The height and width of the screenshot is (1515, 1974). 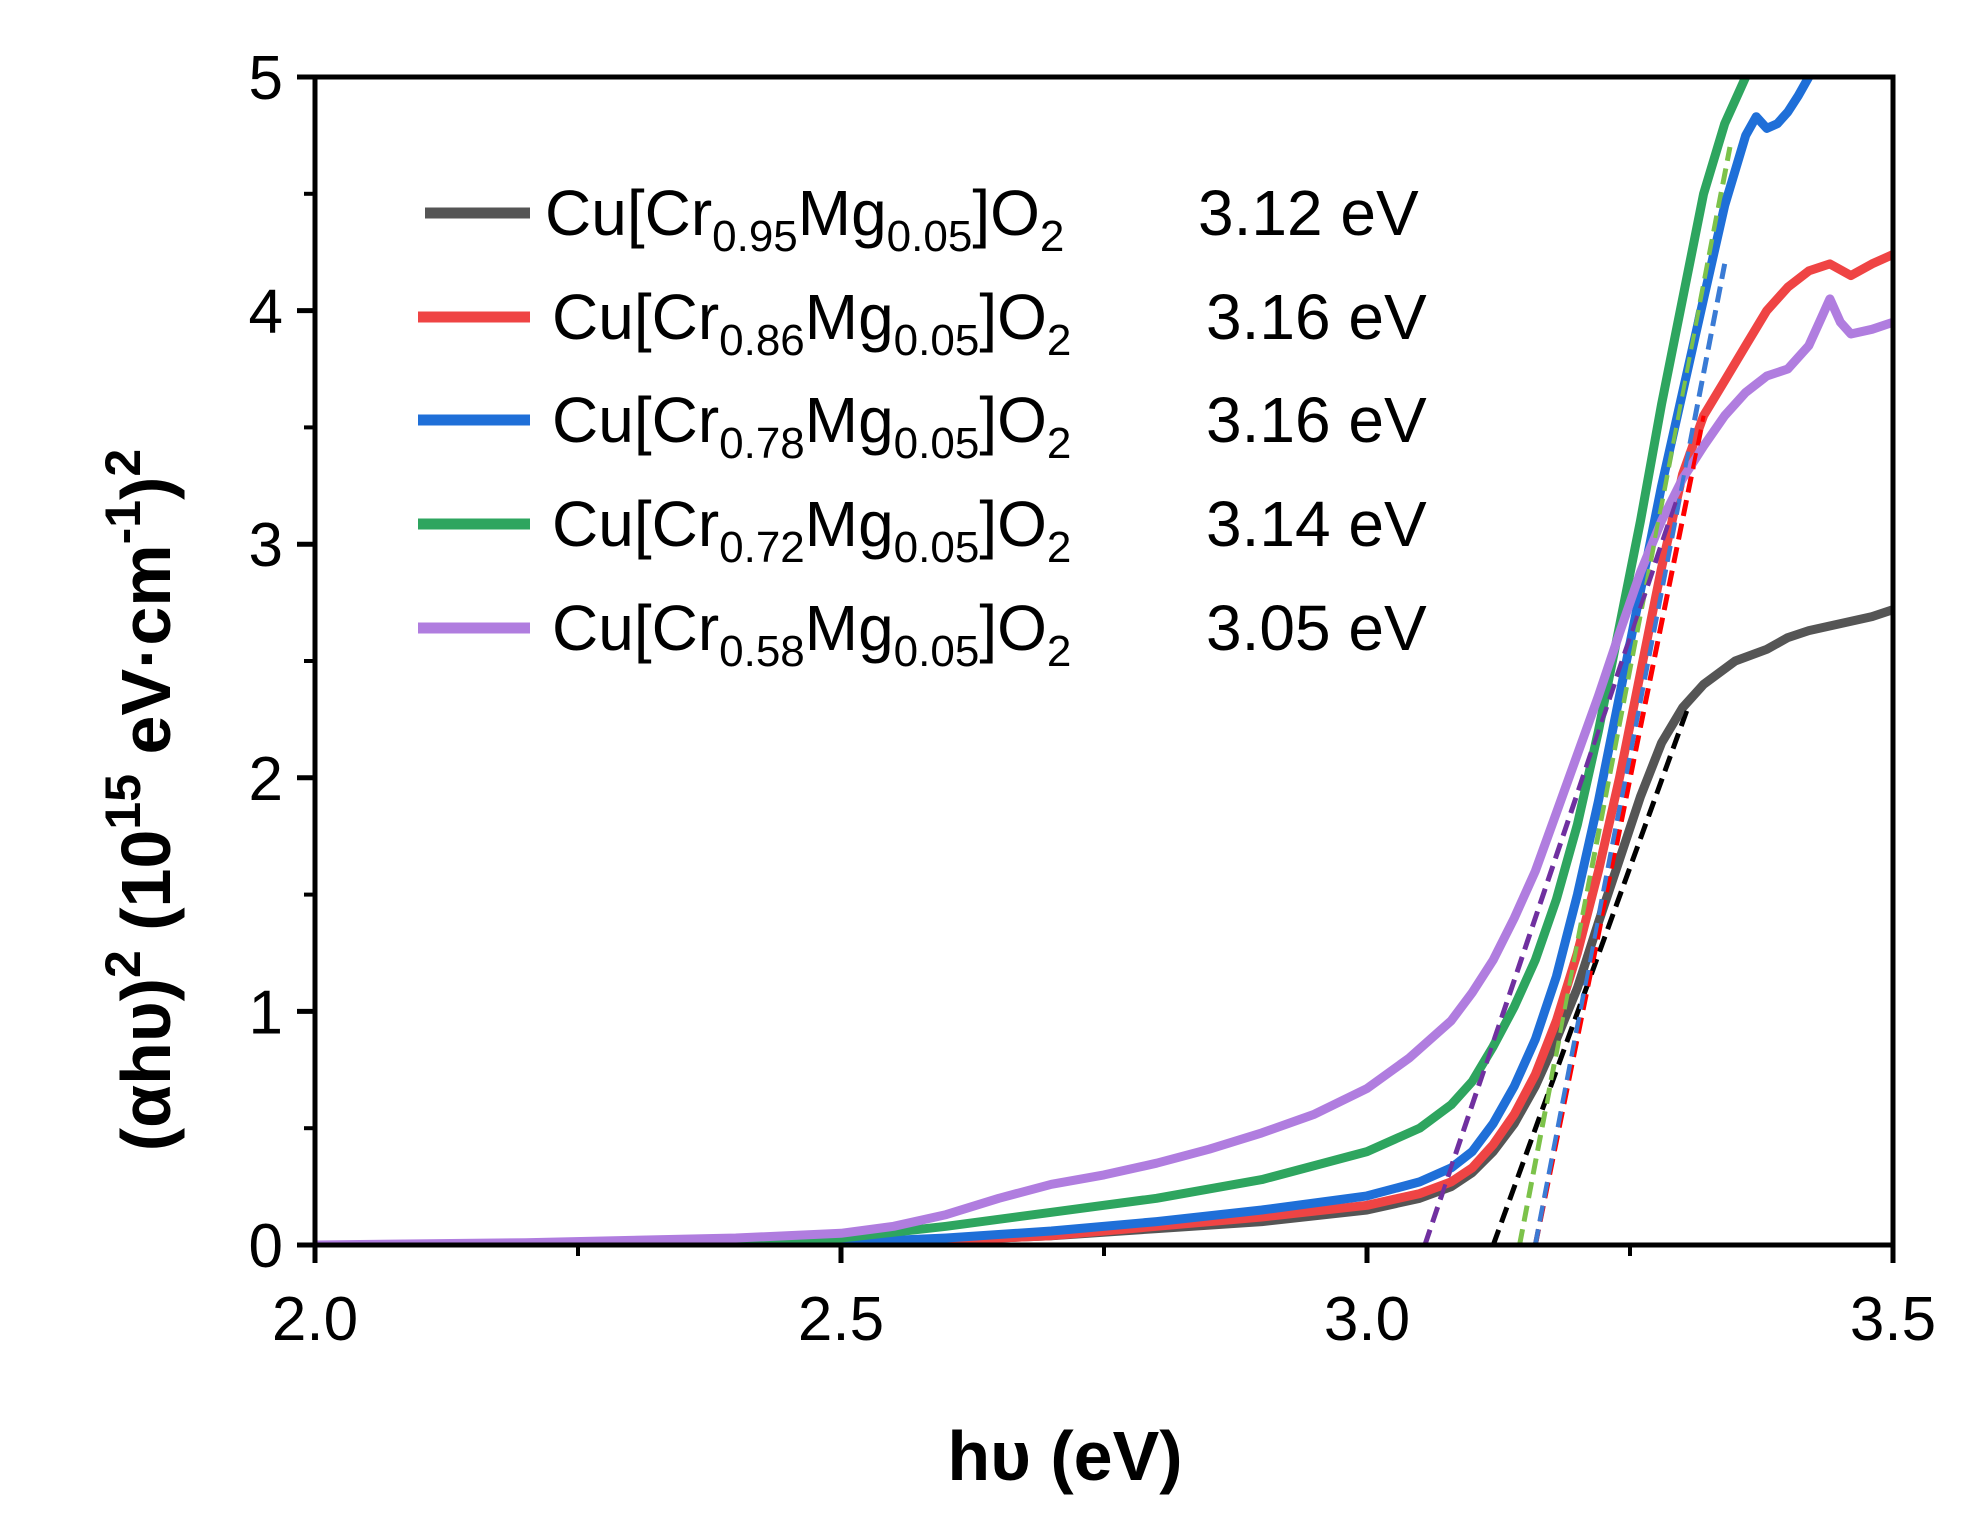 I want to click on y-tick-label: 5, so click(x=266, y=78).